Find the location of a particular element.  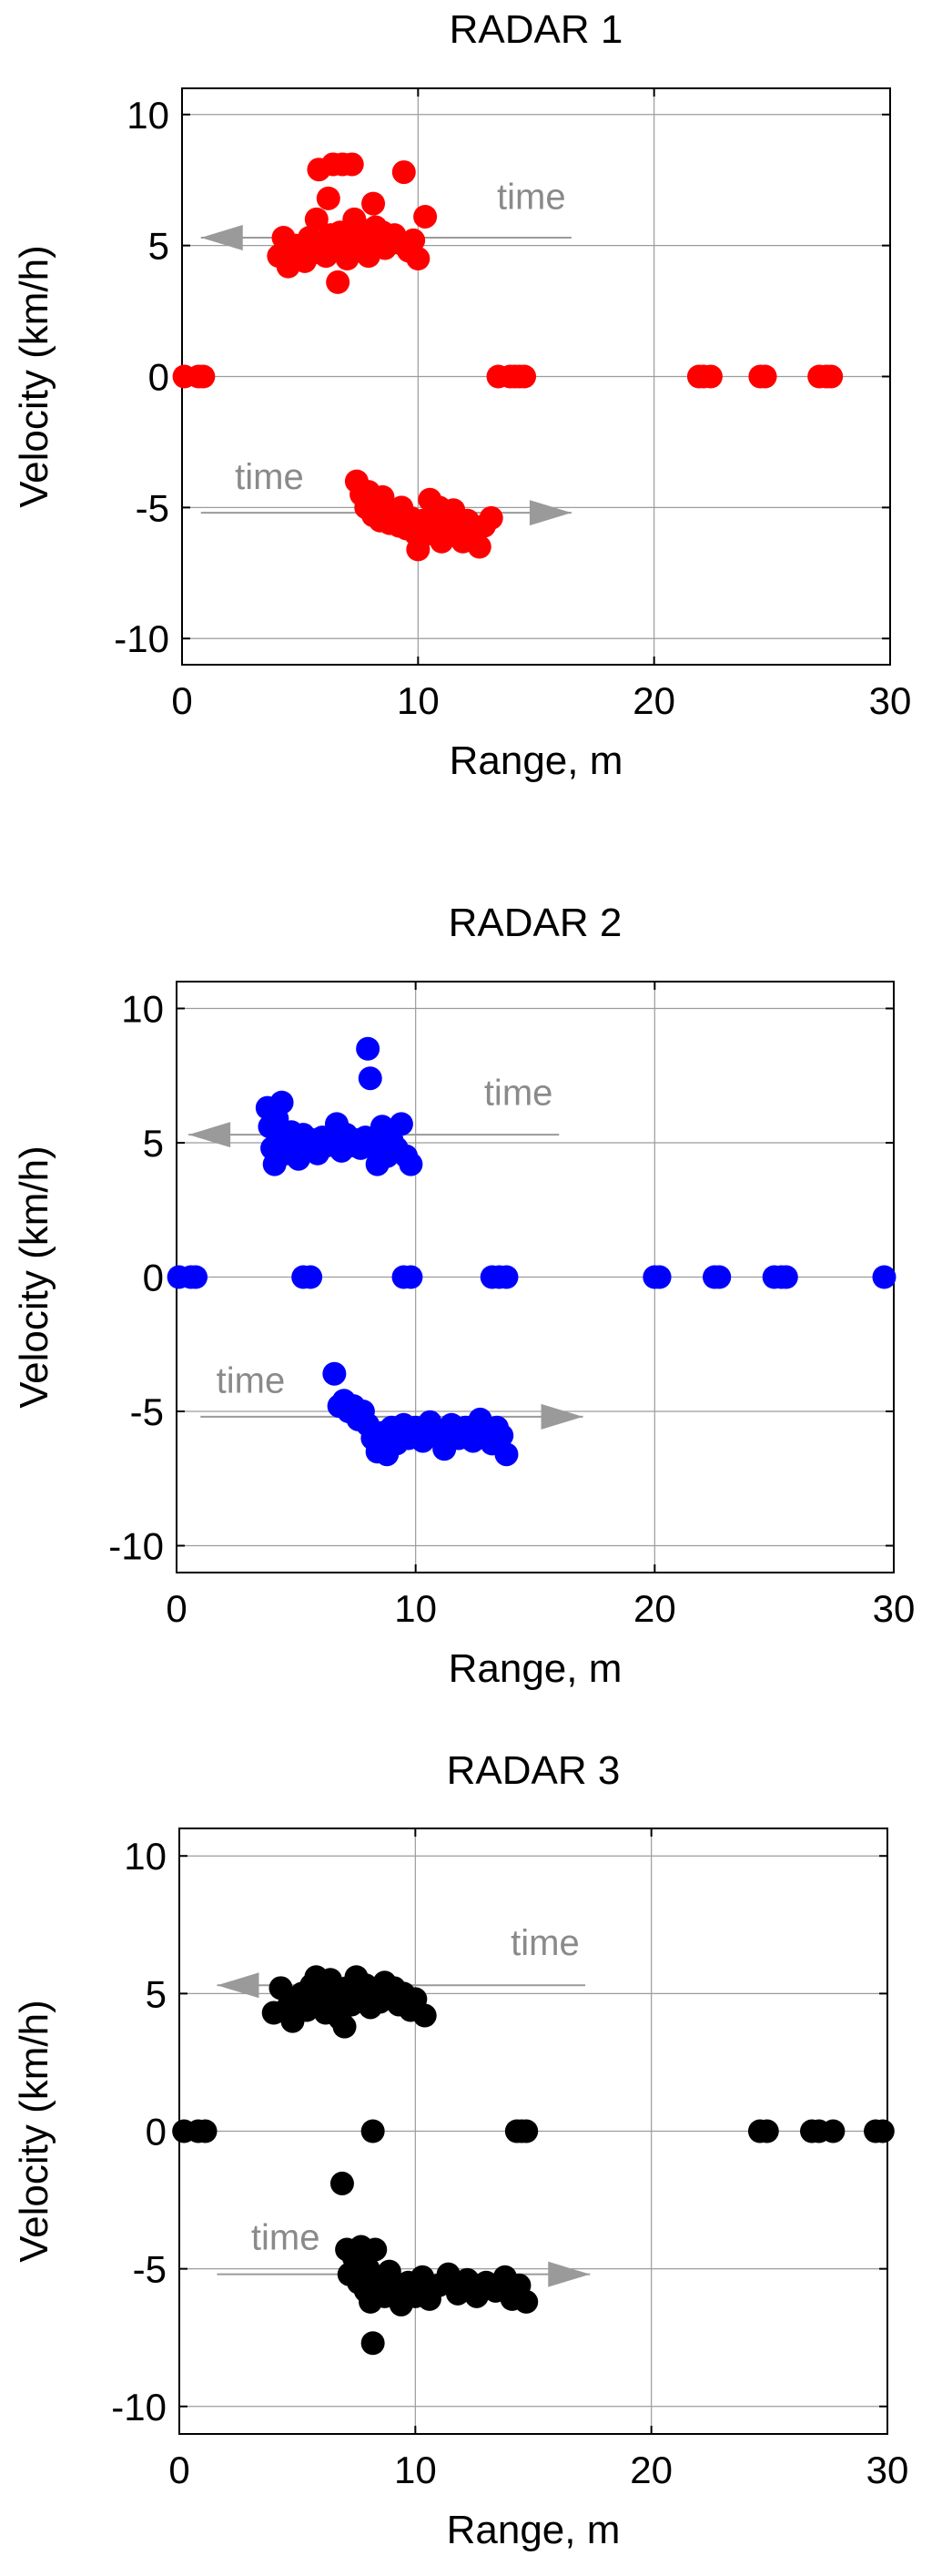

chart-title: RADAR 3 is located at coordinates (534, 1771).